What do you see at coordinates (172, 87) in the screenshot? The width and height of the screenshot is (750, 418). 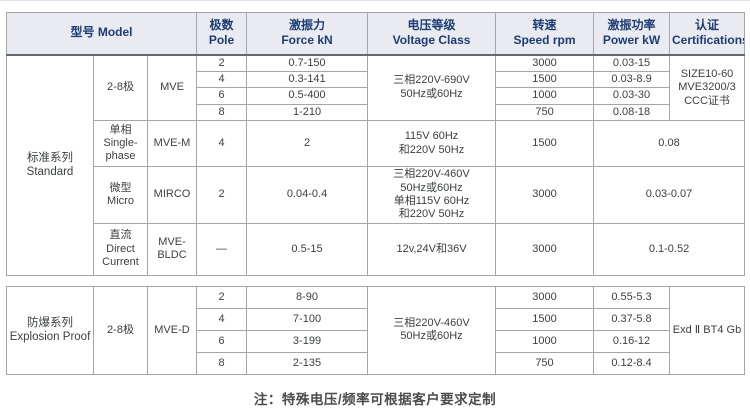 I see `cell-model-mve: MVE` at bounding box center [172, 87].